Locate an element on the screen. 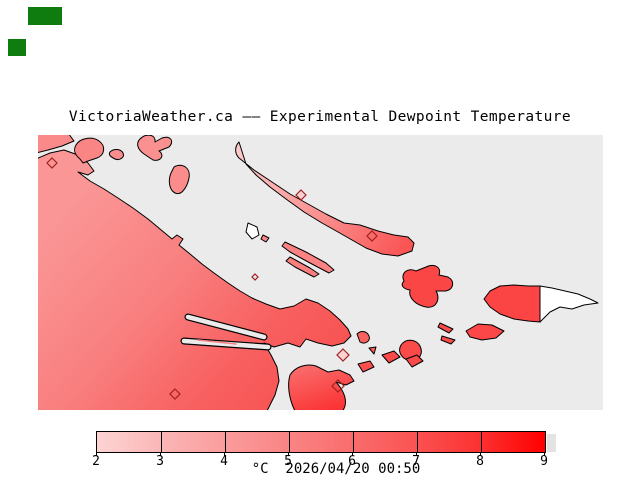  colorbar-tick-label: 2 is located at coordinates (96, 461).